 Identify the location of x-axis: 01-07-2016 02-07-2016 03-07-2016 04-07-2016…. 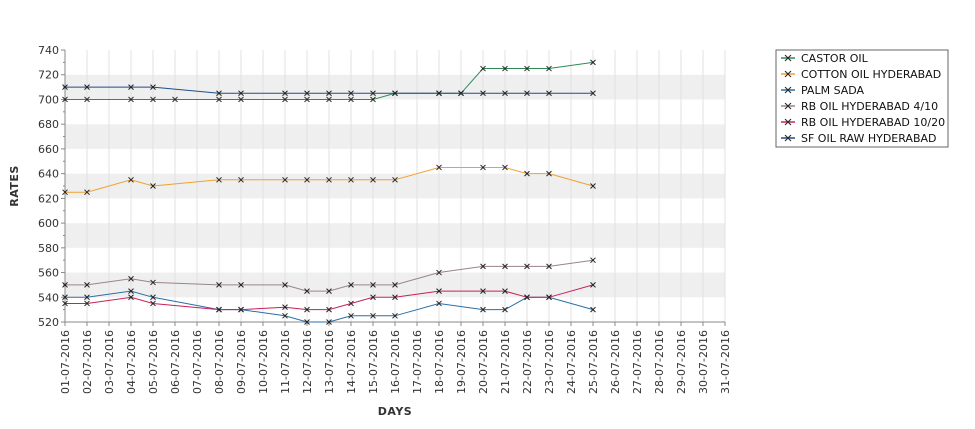
(395, 358).